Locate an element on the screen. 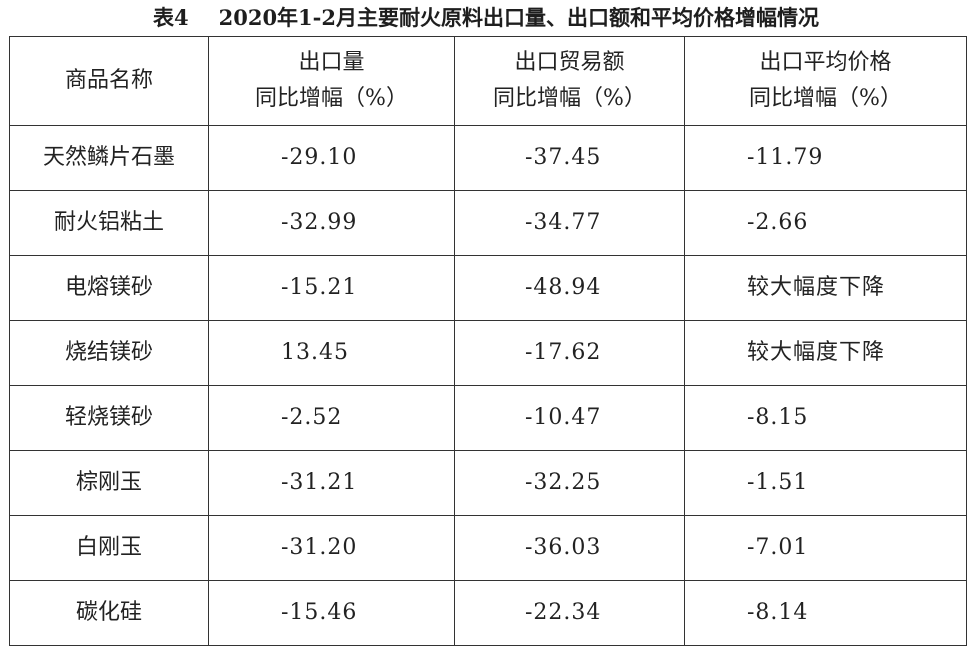 Image resolution: width=972 pixels, height=671 pixels. value-growth-cell: -32.25 is located at coordinates (569, 483).